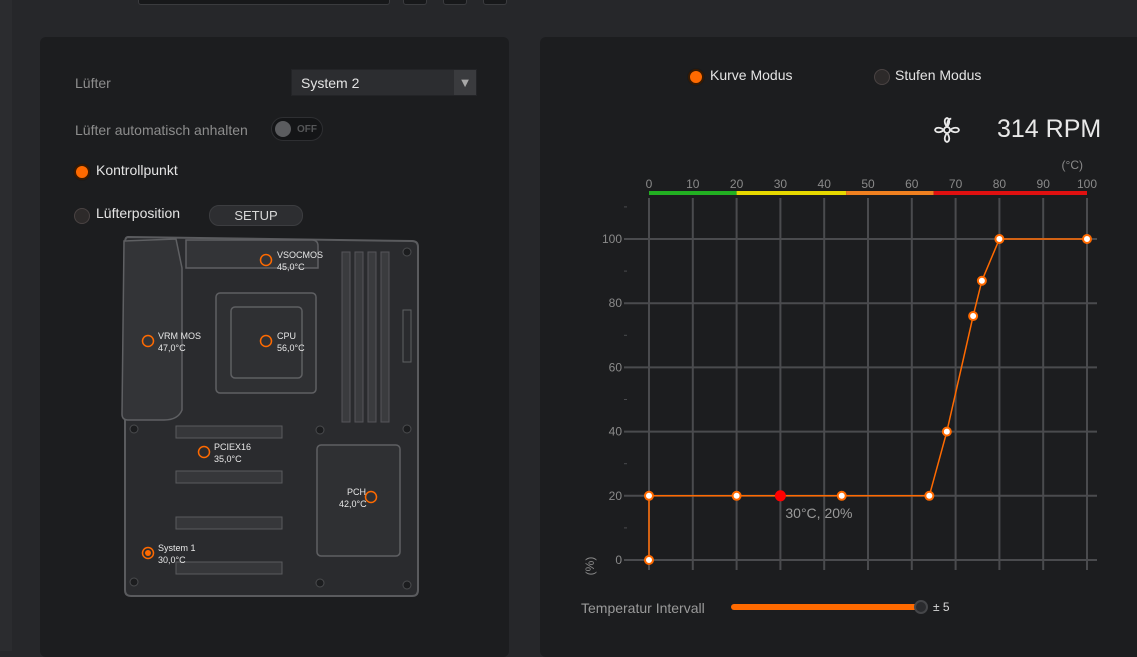 This screenshot has height=657, width=1137. Describe the element at coordinates (138, 213) in the screenshot. I see `fan-position-label: Lüfterposition` at that location.